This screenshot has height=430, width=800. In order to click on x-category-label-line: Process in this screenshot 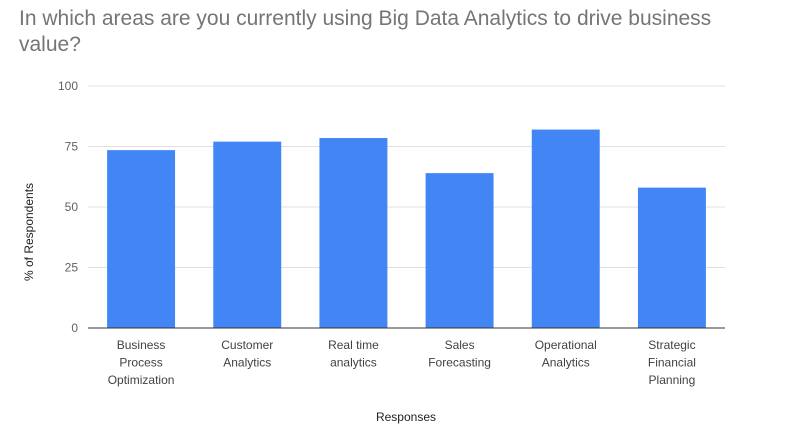, I will do `click(140, 363)`.